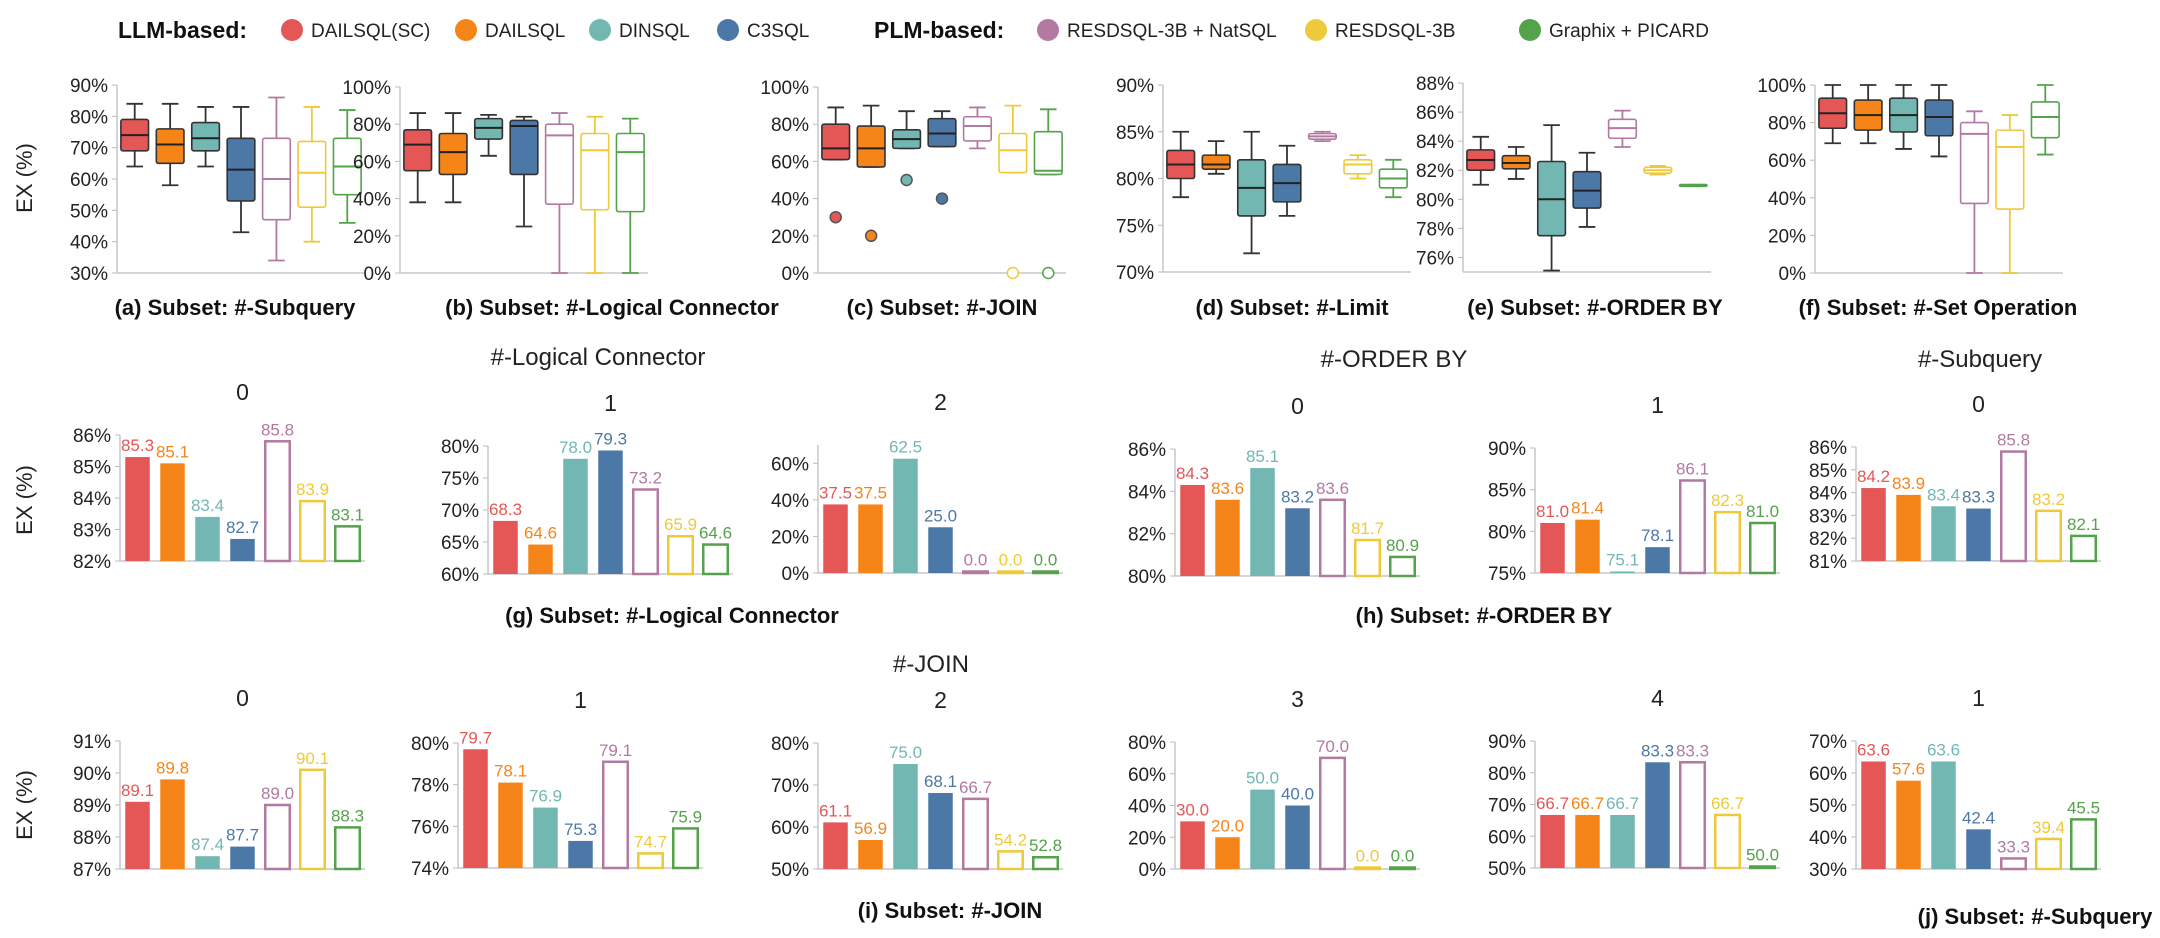  I want to click on bar-value-label-13-6: 75.9, so click(685, 816).